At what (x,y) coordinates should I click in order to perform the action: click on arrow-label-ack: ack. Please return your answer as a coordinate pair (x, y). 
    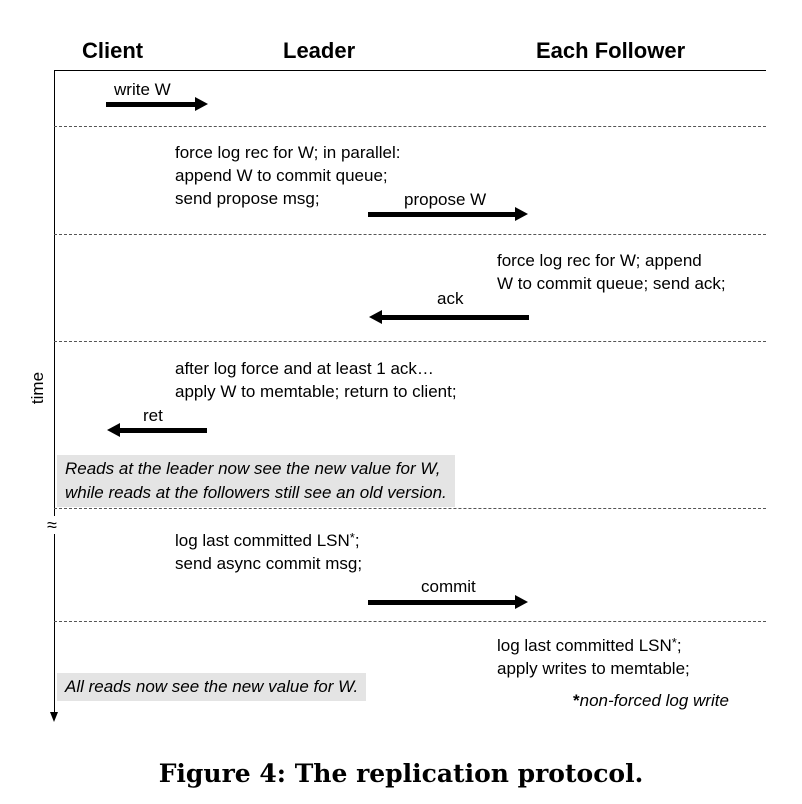
    Looking at the image, I should click on (450, 298).